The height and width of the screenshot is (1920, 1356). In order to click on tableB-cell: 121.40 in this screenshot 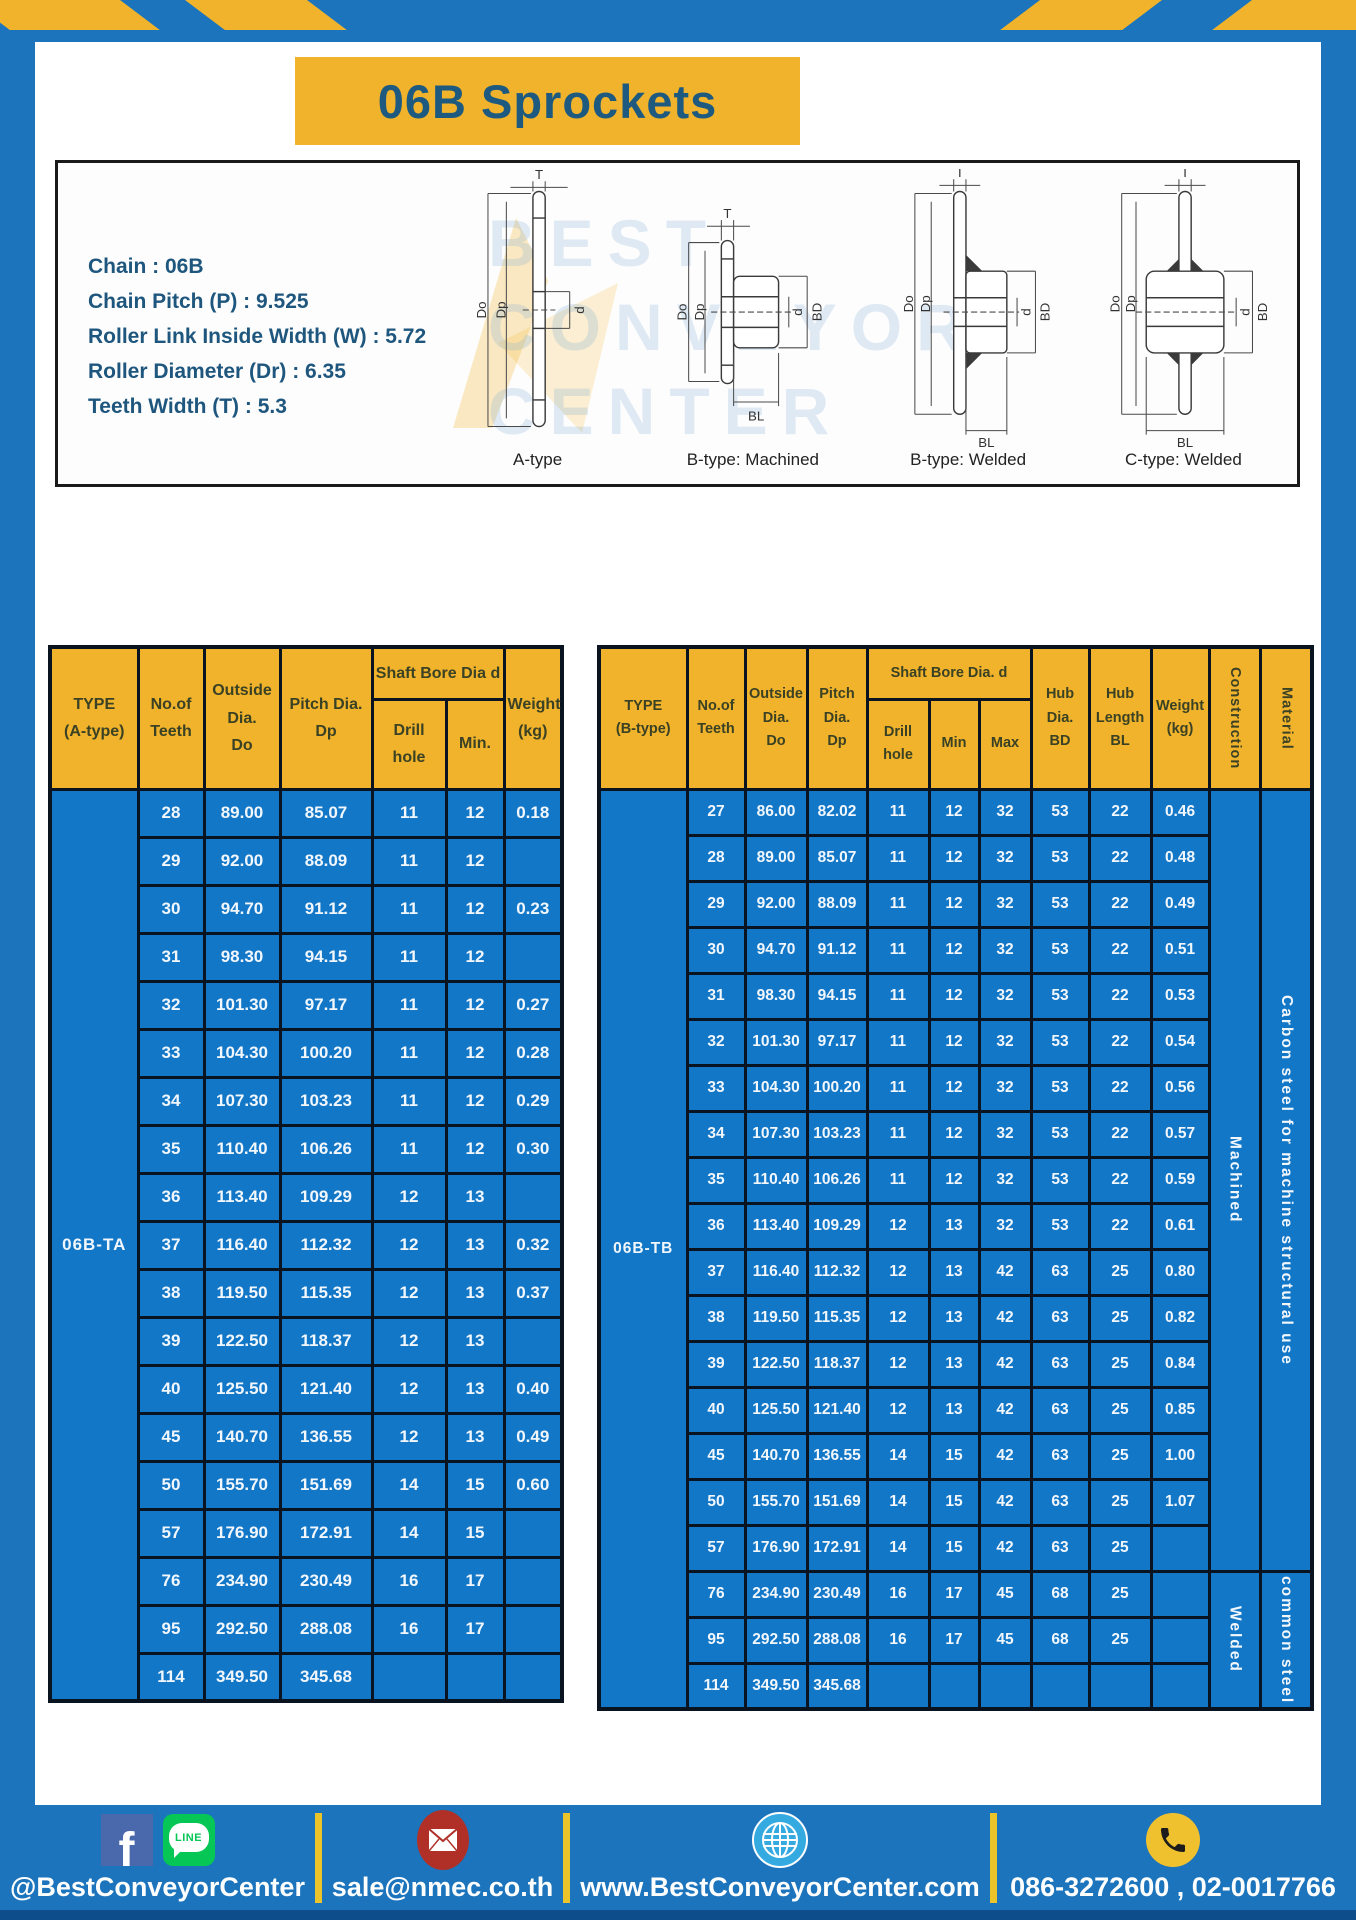, I will do `click(837, 1410)`.